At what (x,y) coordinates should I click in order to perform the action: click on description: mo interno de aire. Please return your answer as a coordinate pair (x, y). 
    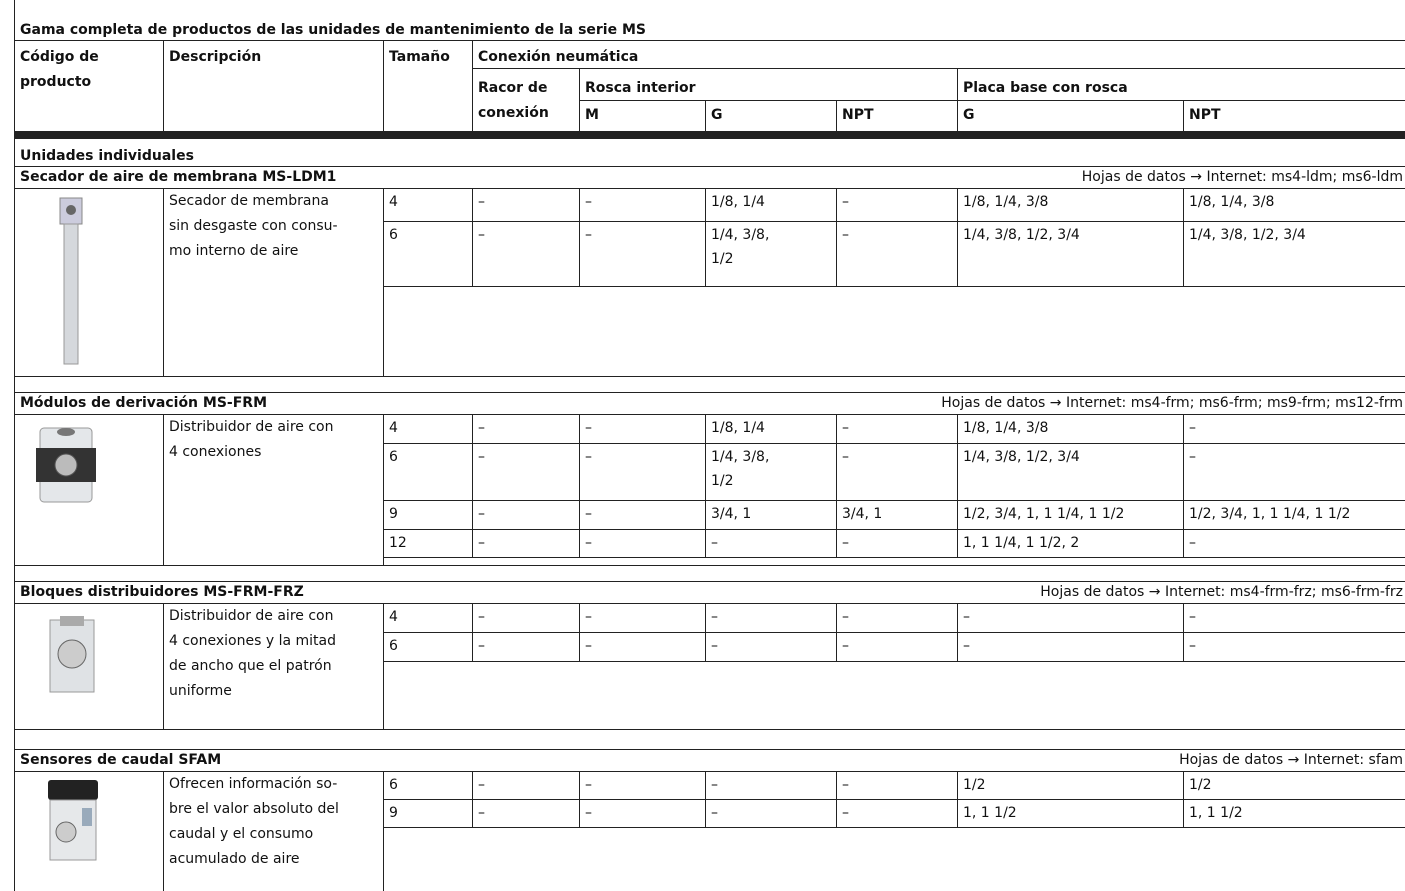
    Looking at the image, I should click on (234, 251).